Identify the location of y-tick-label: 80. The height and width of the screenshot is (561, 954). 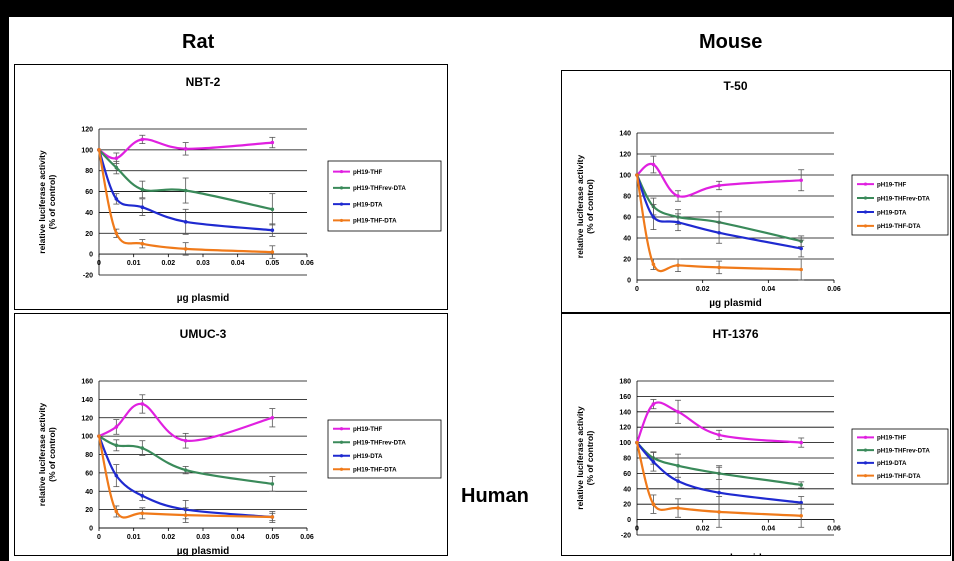
(89, 455).